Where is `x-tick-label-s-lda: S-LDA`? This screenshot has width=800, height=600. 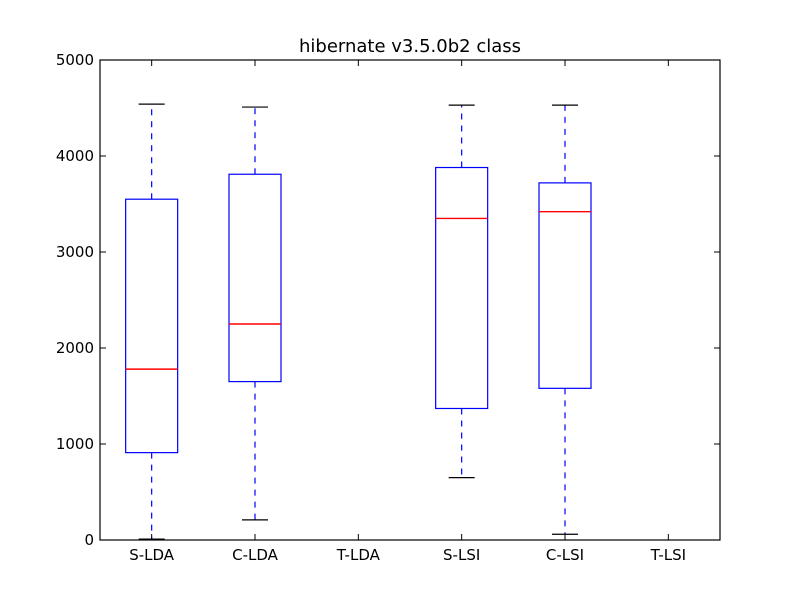
x-tick-label-s-lda: S-LDA is located at coordinates (152, 555).